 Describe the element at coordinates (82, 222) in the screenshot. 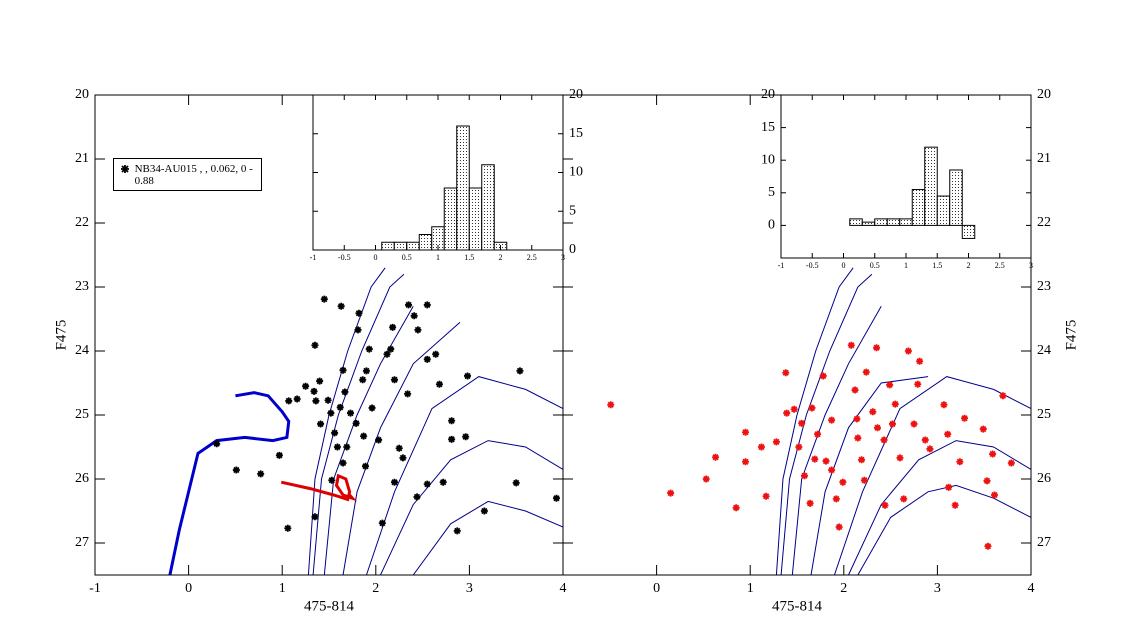

I see `y-tick-label: 22` at that location.